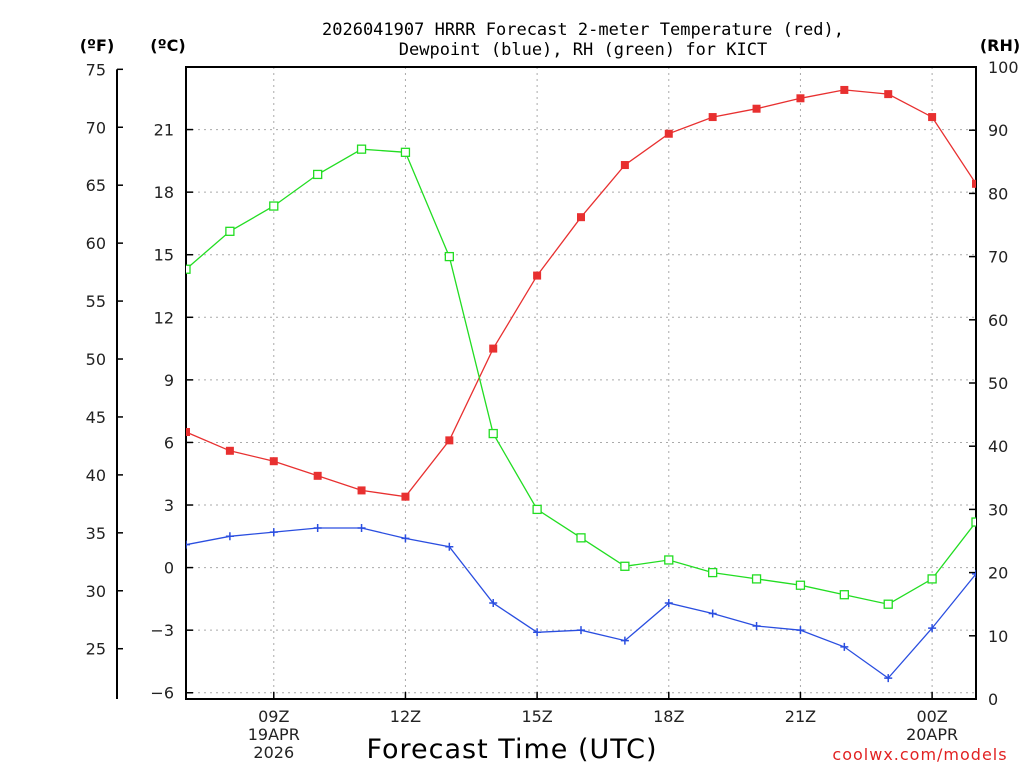 This screenshot has width=1024, height=768. What do you see at coordinates (1000, 45) in the screenshot?
I see `rh-unit-label: (RH)` at bounding box center [1000, 45].